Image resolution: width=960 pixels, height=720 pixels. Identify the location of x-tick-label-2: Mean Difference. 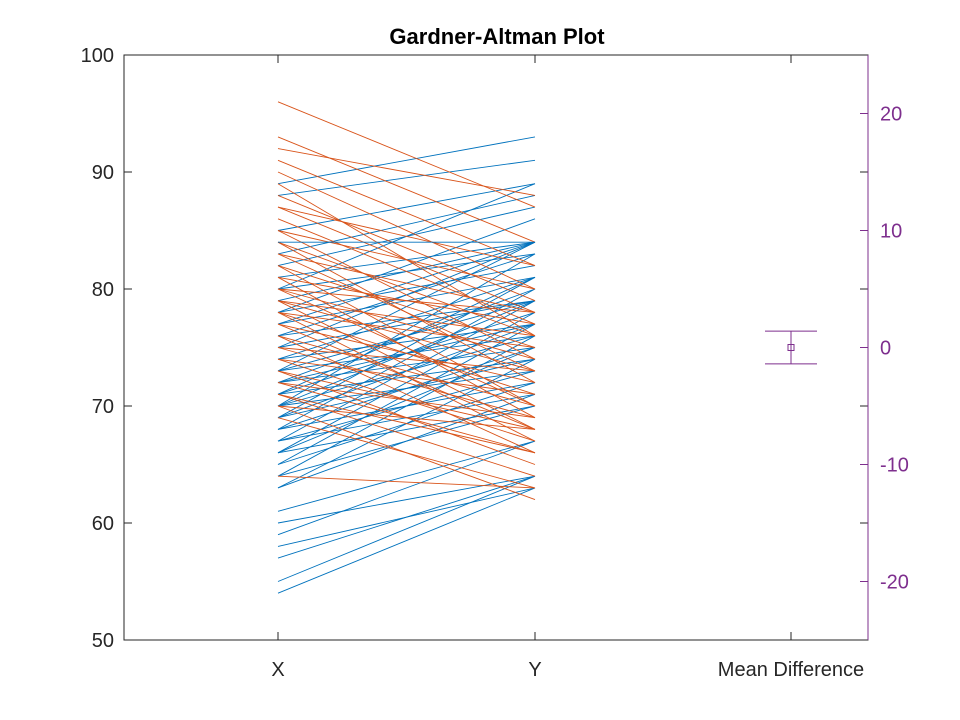
(791, 670).